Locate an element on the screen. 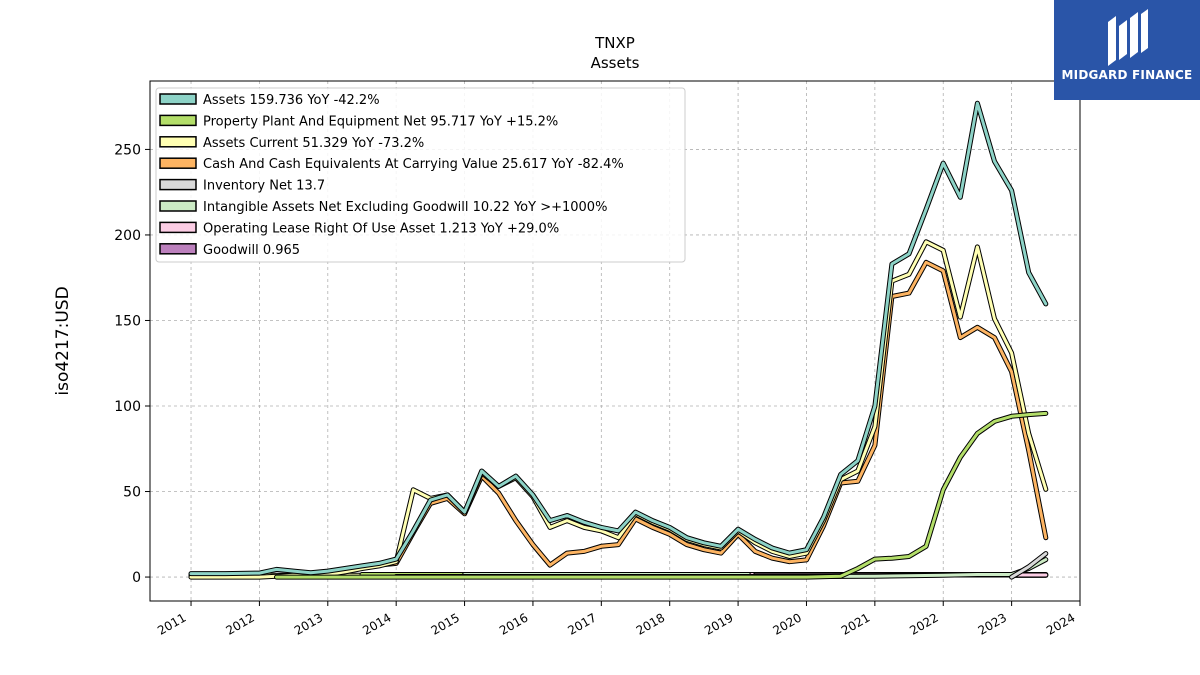 This screenshot has width=1200, height=675. legend-label: Assets 159.736 YoY -42.2% is located at coordinates (291, 100).